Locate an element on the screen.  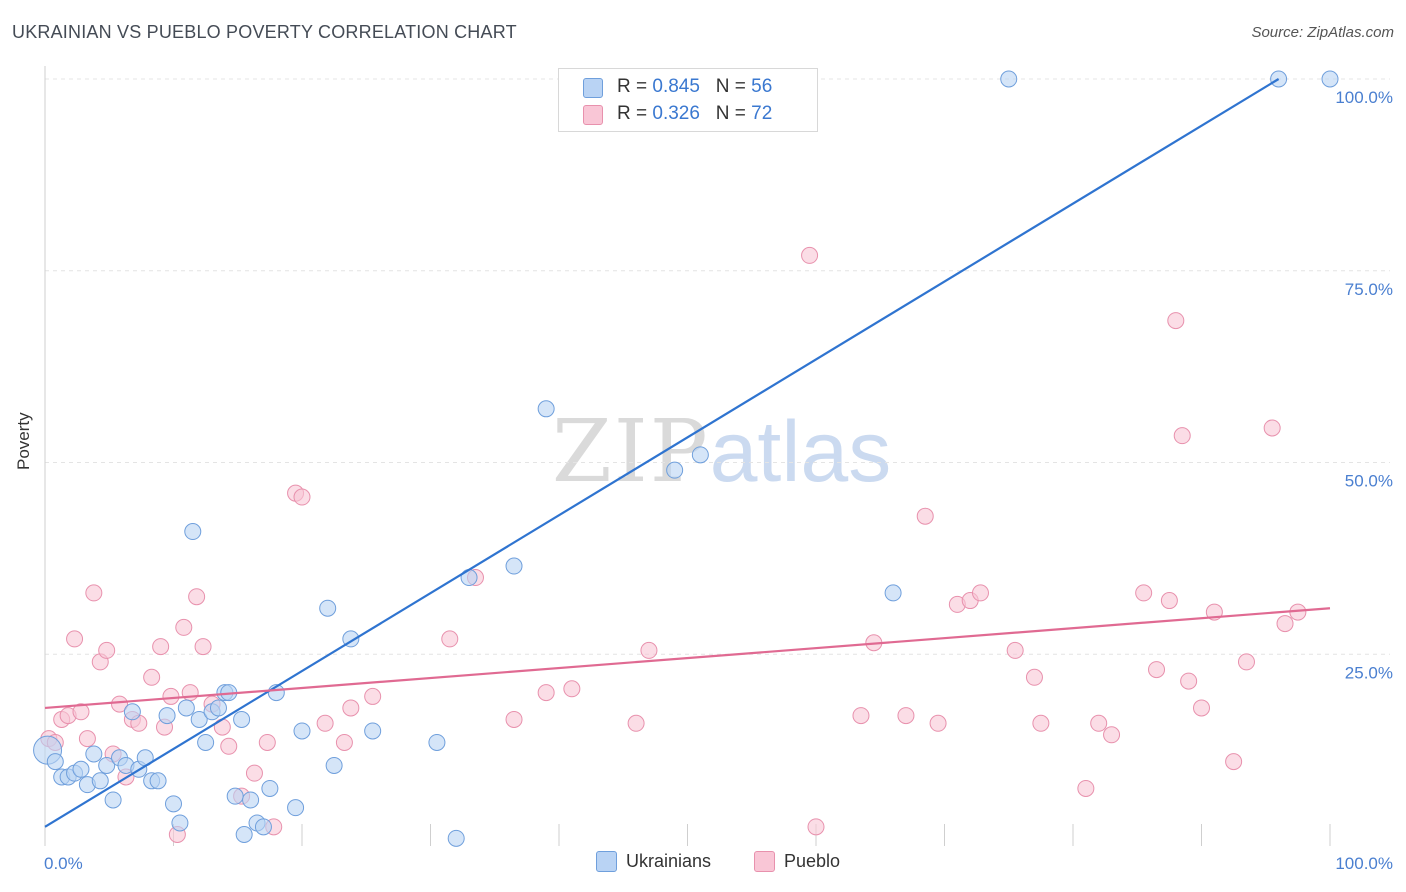
r-value: 0.845 is located at coordinates (676, 86).